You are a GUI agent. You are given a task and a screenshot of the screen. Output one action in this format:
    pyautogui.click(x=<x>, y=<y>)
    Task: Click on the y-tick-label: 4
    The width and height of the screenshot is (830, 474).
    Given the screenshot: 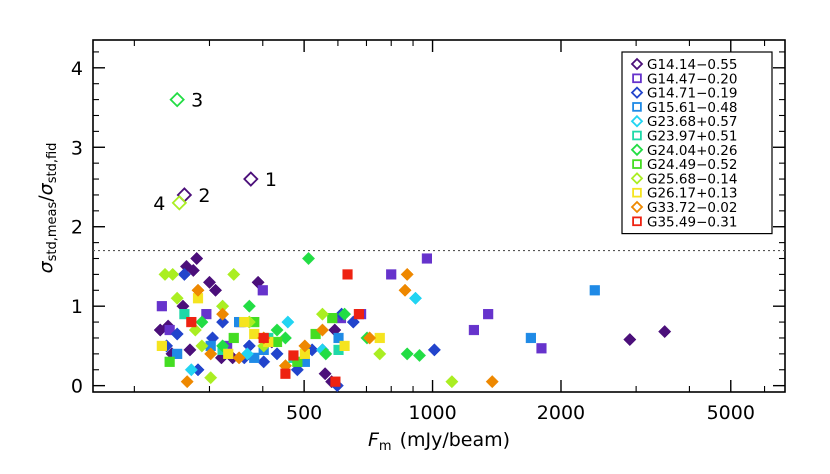 What is the action you would take?
    pyautogui.click(x=77, y=69)
    